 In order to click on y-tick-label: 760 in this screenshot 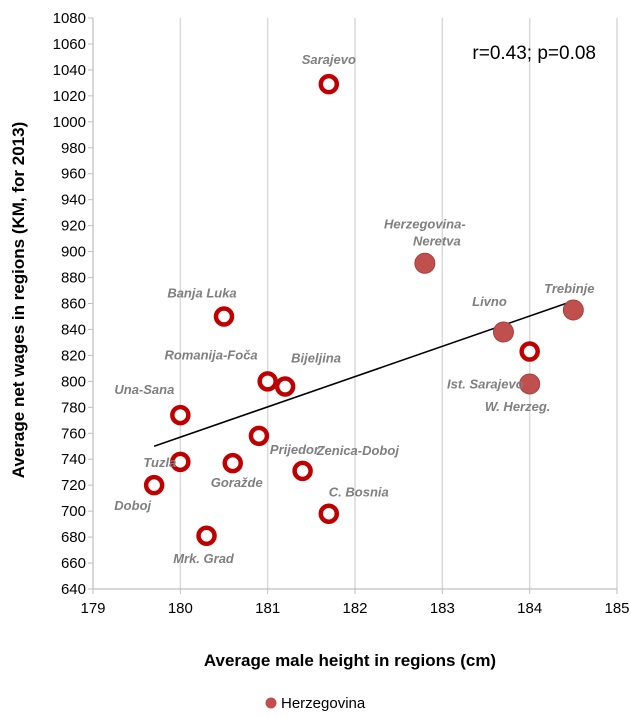, I will do `click(73, 433)`.